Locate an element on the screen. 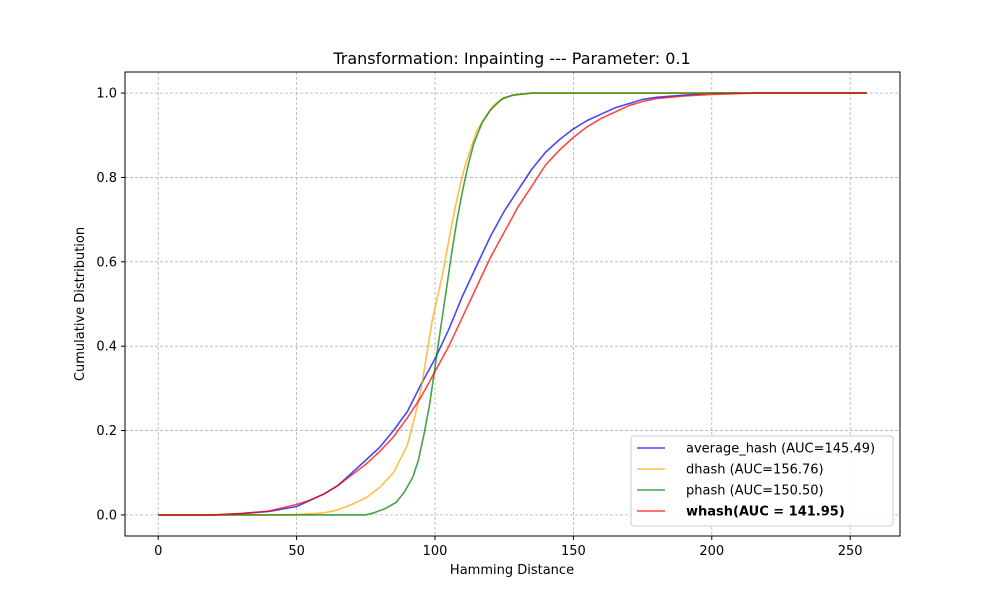 The width and height of the screenshot is (1000, 600). x-axis-label: Hamming Distance is located at coordinates (512, 570).